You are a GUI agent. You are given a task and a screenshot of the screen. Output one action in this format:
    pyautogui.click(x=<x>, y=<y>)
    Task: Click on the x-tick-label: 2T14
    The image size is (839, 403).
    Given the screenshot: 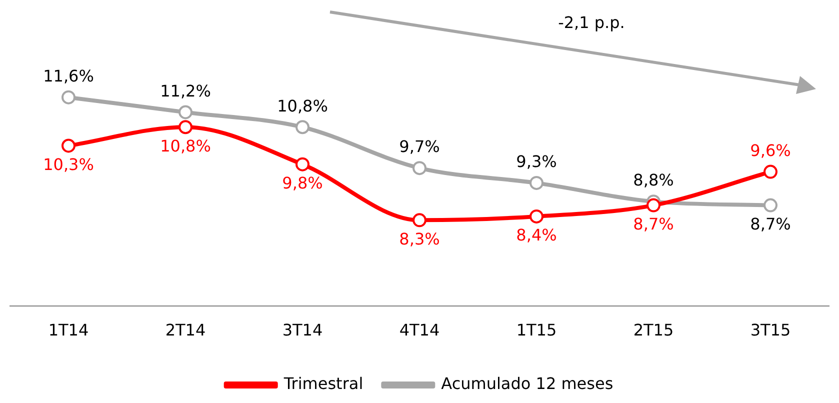 What is the action you would take?
    pyautogui.click(x=185, y=330)
    